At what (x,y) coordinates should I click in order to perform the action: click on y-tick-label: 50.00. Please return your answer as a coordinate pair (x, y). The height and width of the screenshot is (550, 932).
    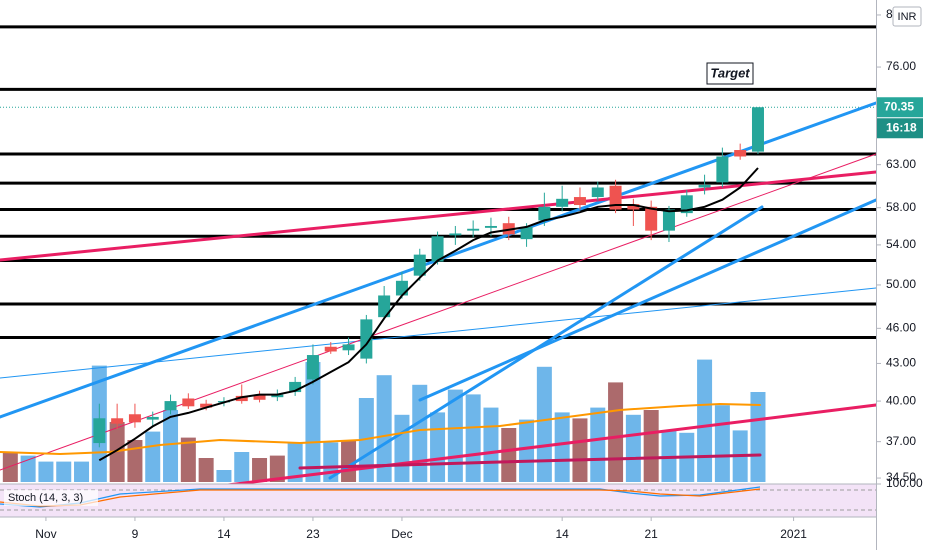
    Looking at the image, I should click on (901, 284).